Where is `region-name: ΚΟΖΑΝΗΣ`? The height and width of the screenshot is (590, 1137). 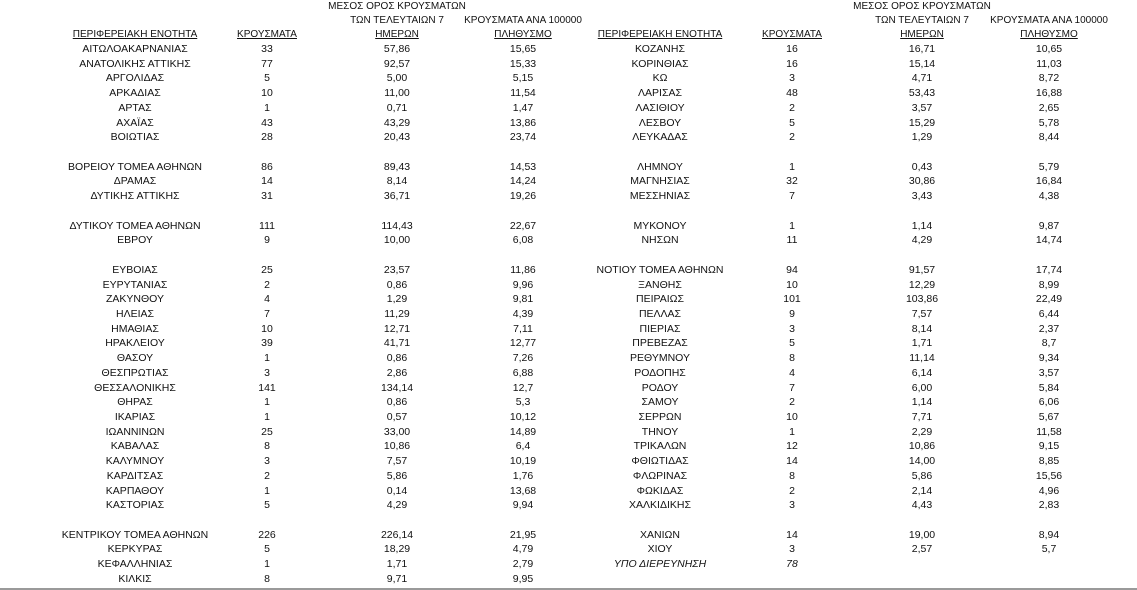
region-name: ΚΟΖΑΝΗΣ is located at coordinates (660, 49).